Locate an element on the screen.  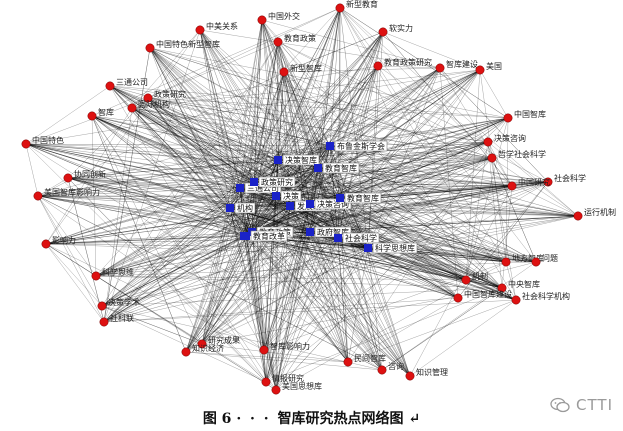
peripheral-node-label: 影响力 is located at coordinates (64, 240).